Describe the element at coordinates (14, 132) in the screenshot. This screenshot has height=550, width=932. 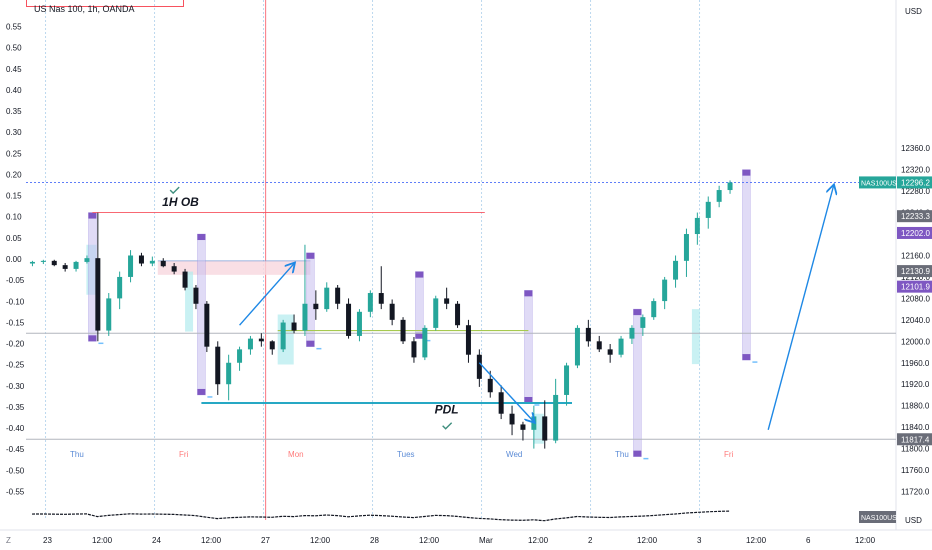
I see `left-axis-tick: 0.30` at that location.